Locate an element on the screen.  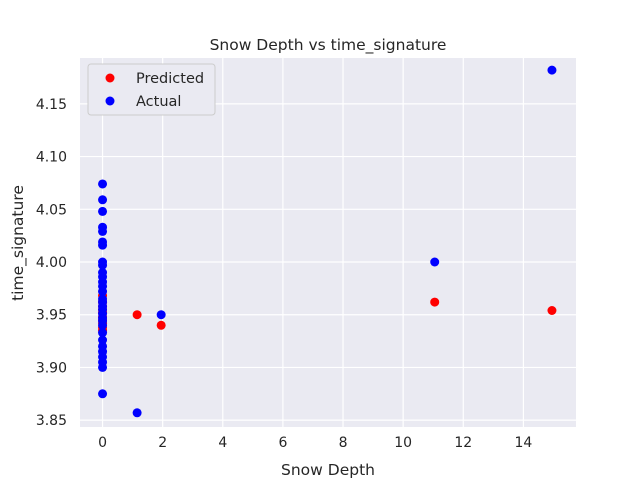
y-tick-labels: 3.85 3.90 3.95 4.00 4.05 4.10 4.15 is located at coordinates (51, 263).